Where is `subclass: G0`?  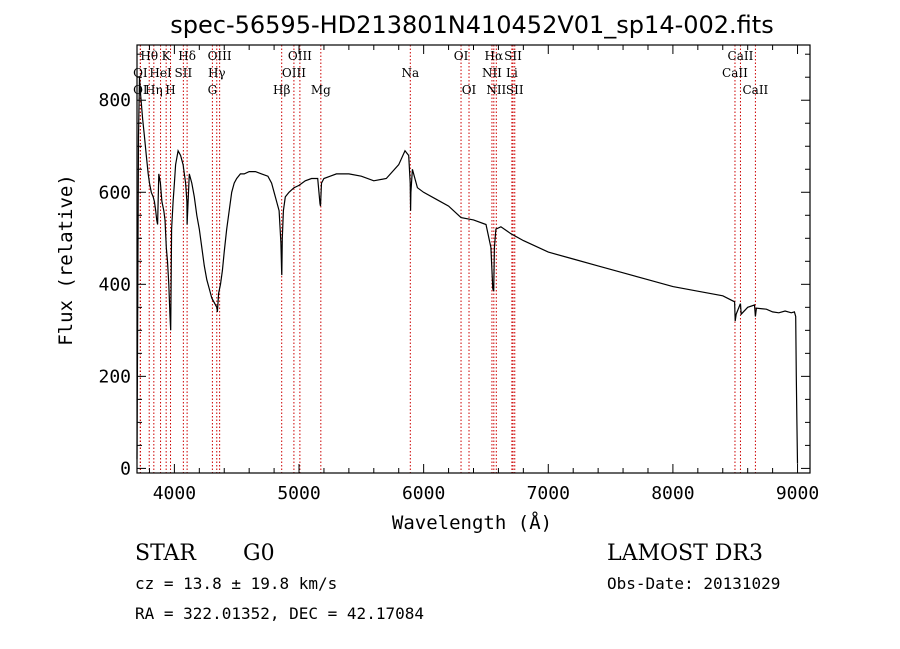
subclass: G0 is located at coordinates (259, 553).